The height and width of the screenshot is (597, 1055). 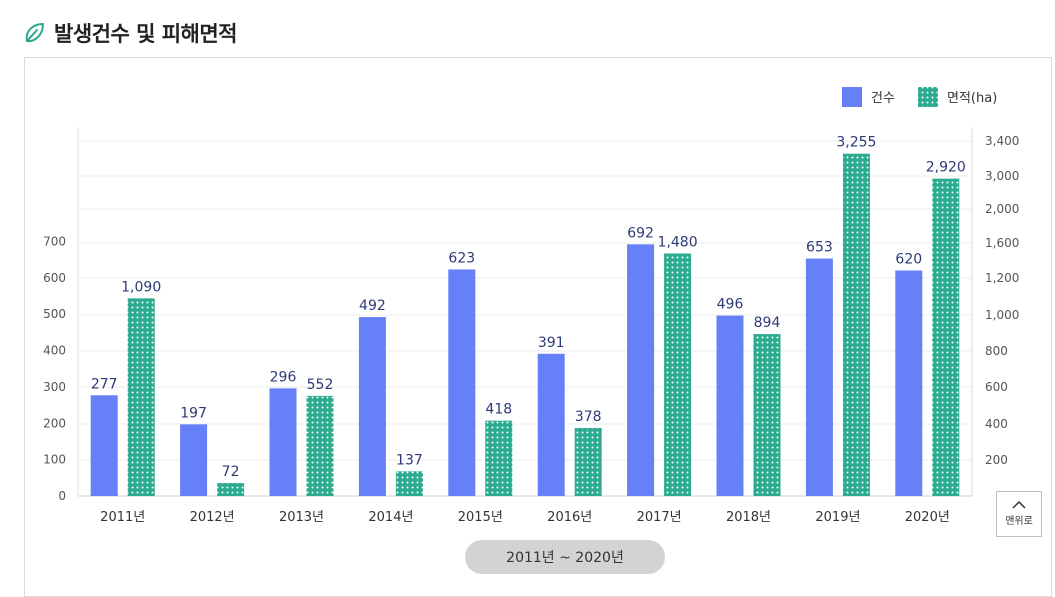 What do you see at coordinates (837, 517) in the screenshot?
I see `x-tick-label: 2019년` at bounding box center [837, 517].